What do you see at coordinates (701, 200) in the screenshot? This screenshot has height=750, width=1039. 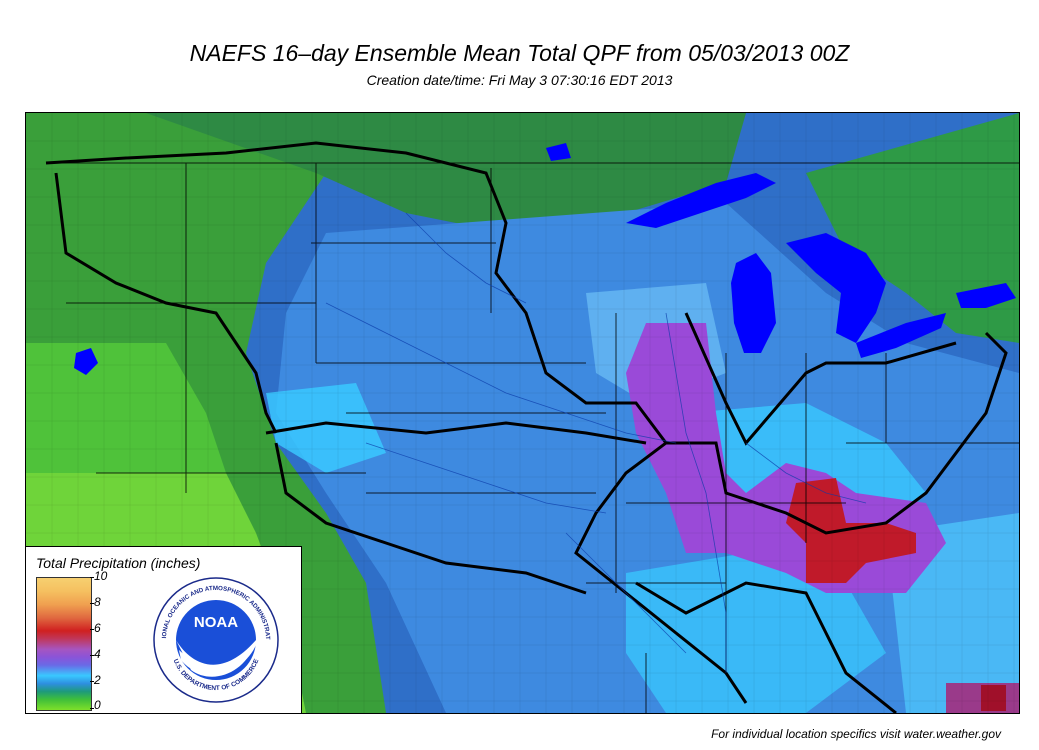 I see `lake-superior` at bounding box center [701, 200].